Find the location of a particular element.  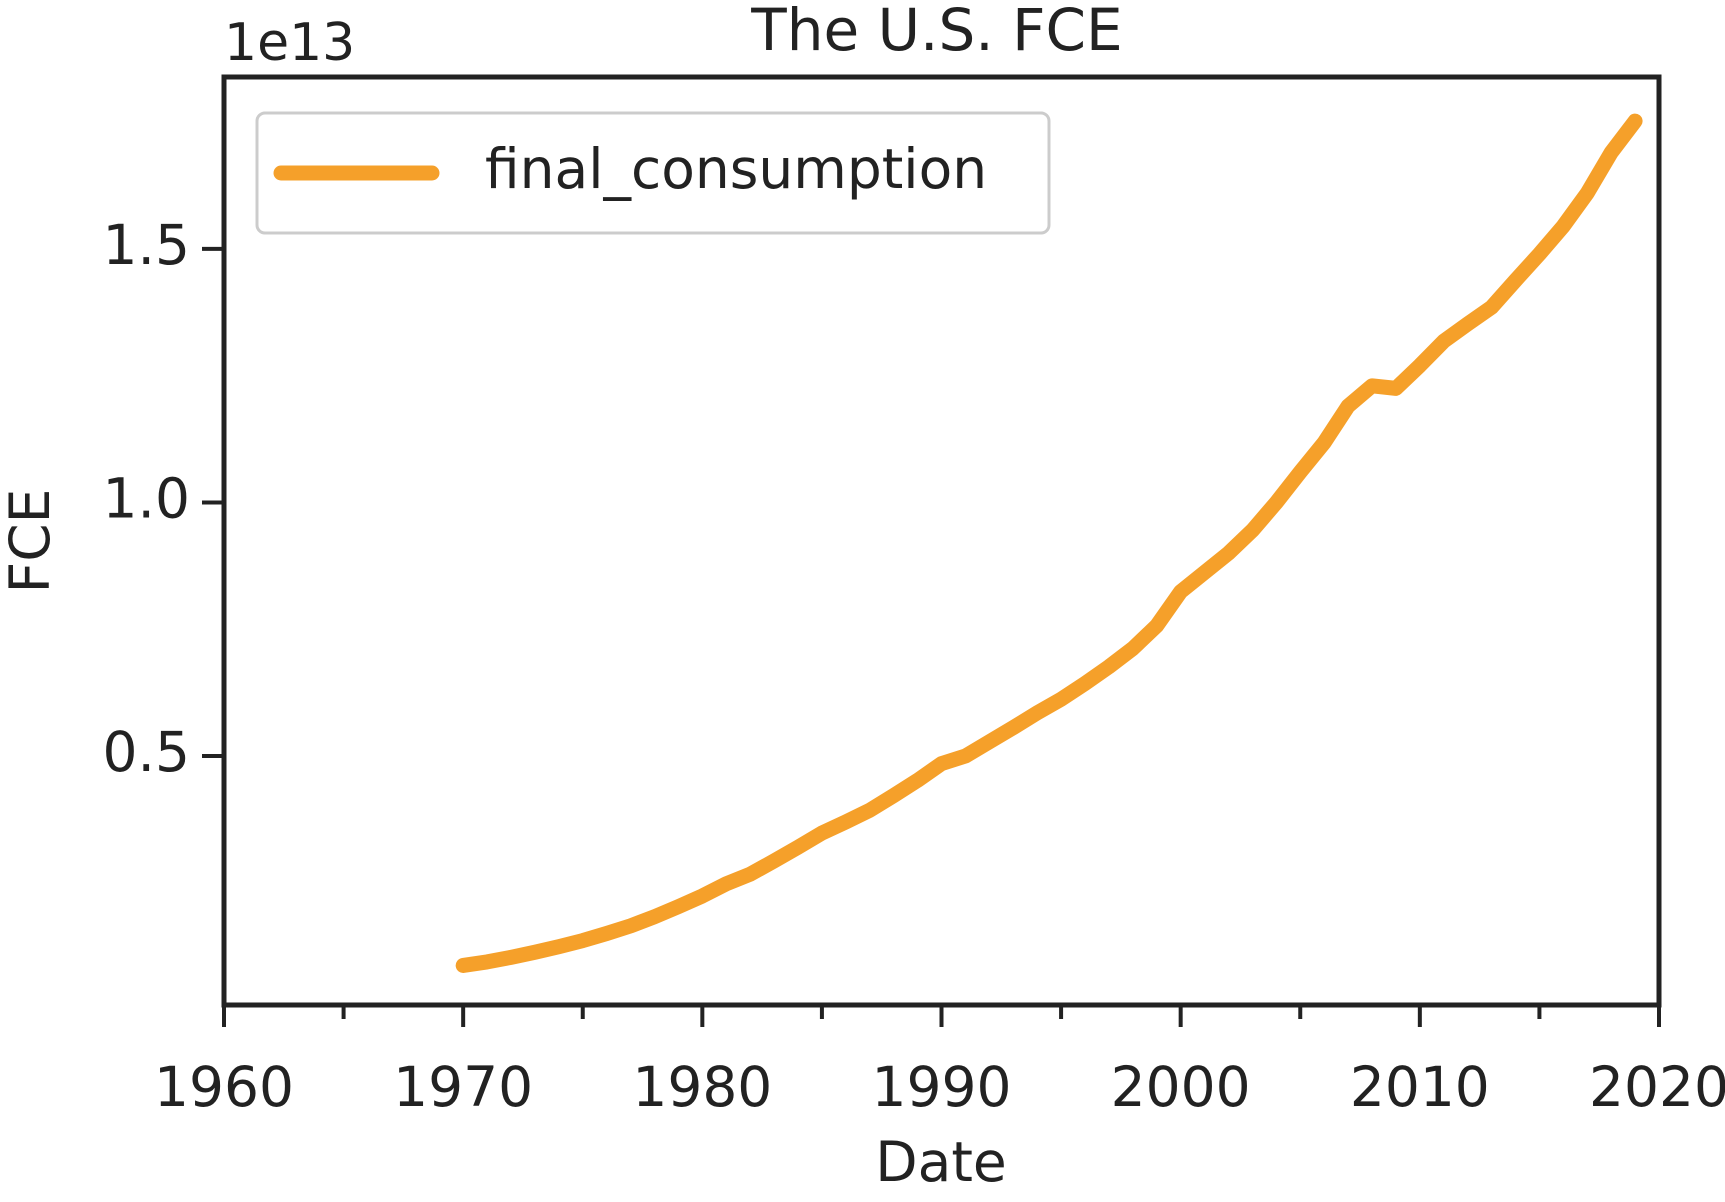

x-tick-label: 1990 is located at coordinates (942, 1087).